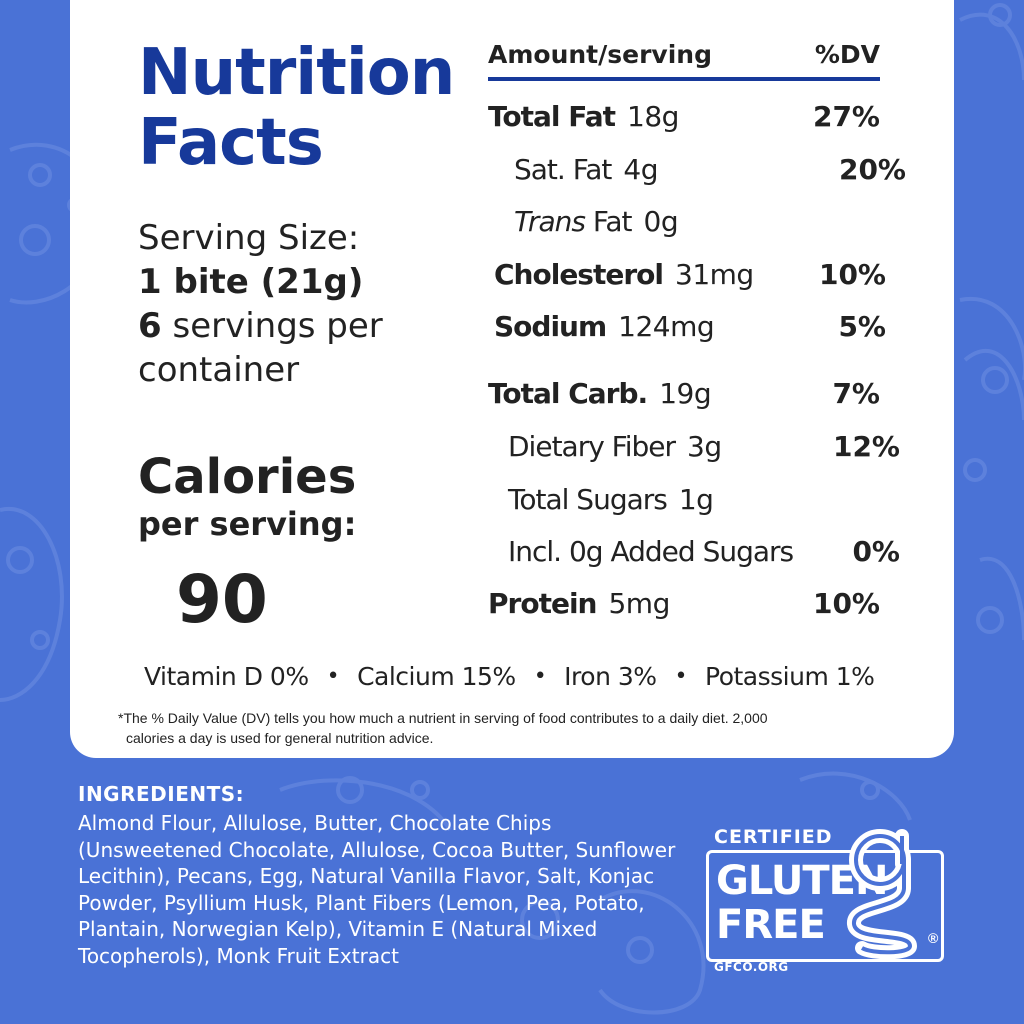 The image size is (1024, 1024). What do you see at coordinates (651, 551) in the screenshot?
I see `nutrient-label: Incl. 0g Added Sugars` at bounding box center [651, 551].